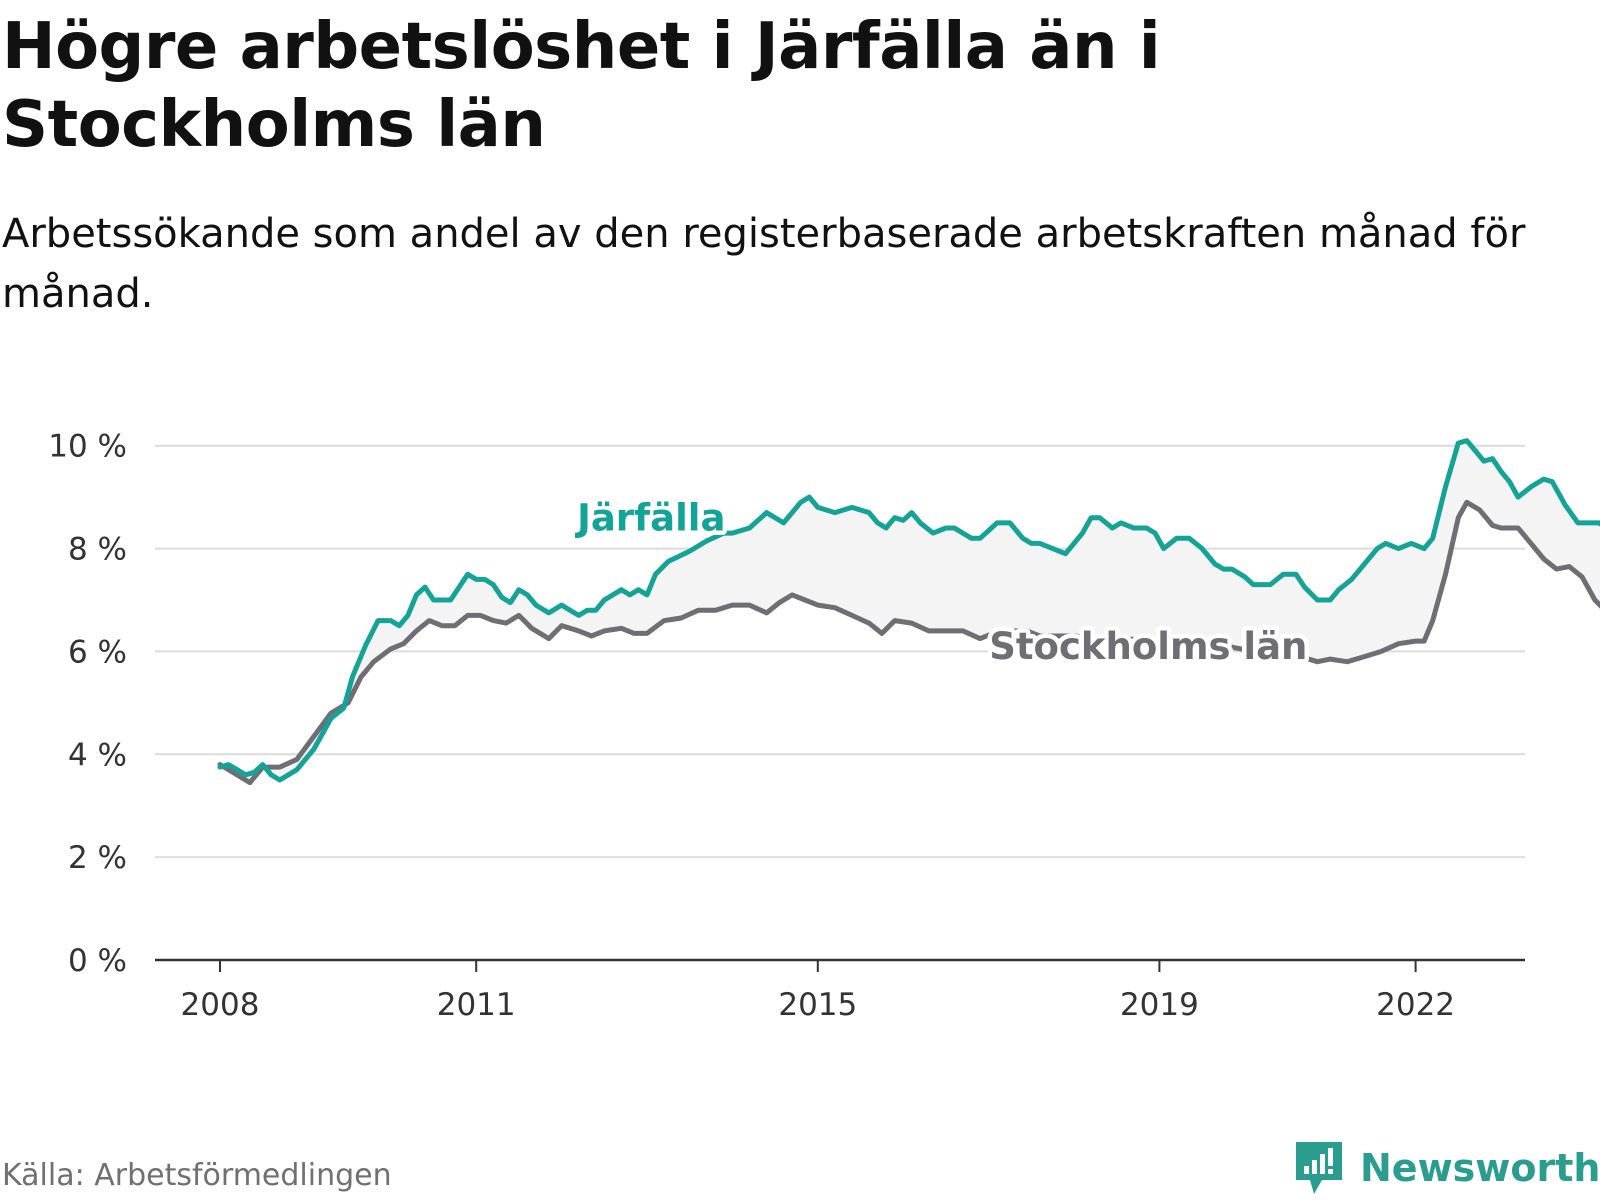 This screenshot has height=1200, width=1600. What do you see at coordinates (1148, 646) in the screenshot?
I see `series-label-stockholm: Stockholms län` at bounding box center [1148, 646].